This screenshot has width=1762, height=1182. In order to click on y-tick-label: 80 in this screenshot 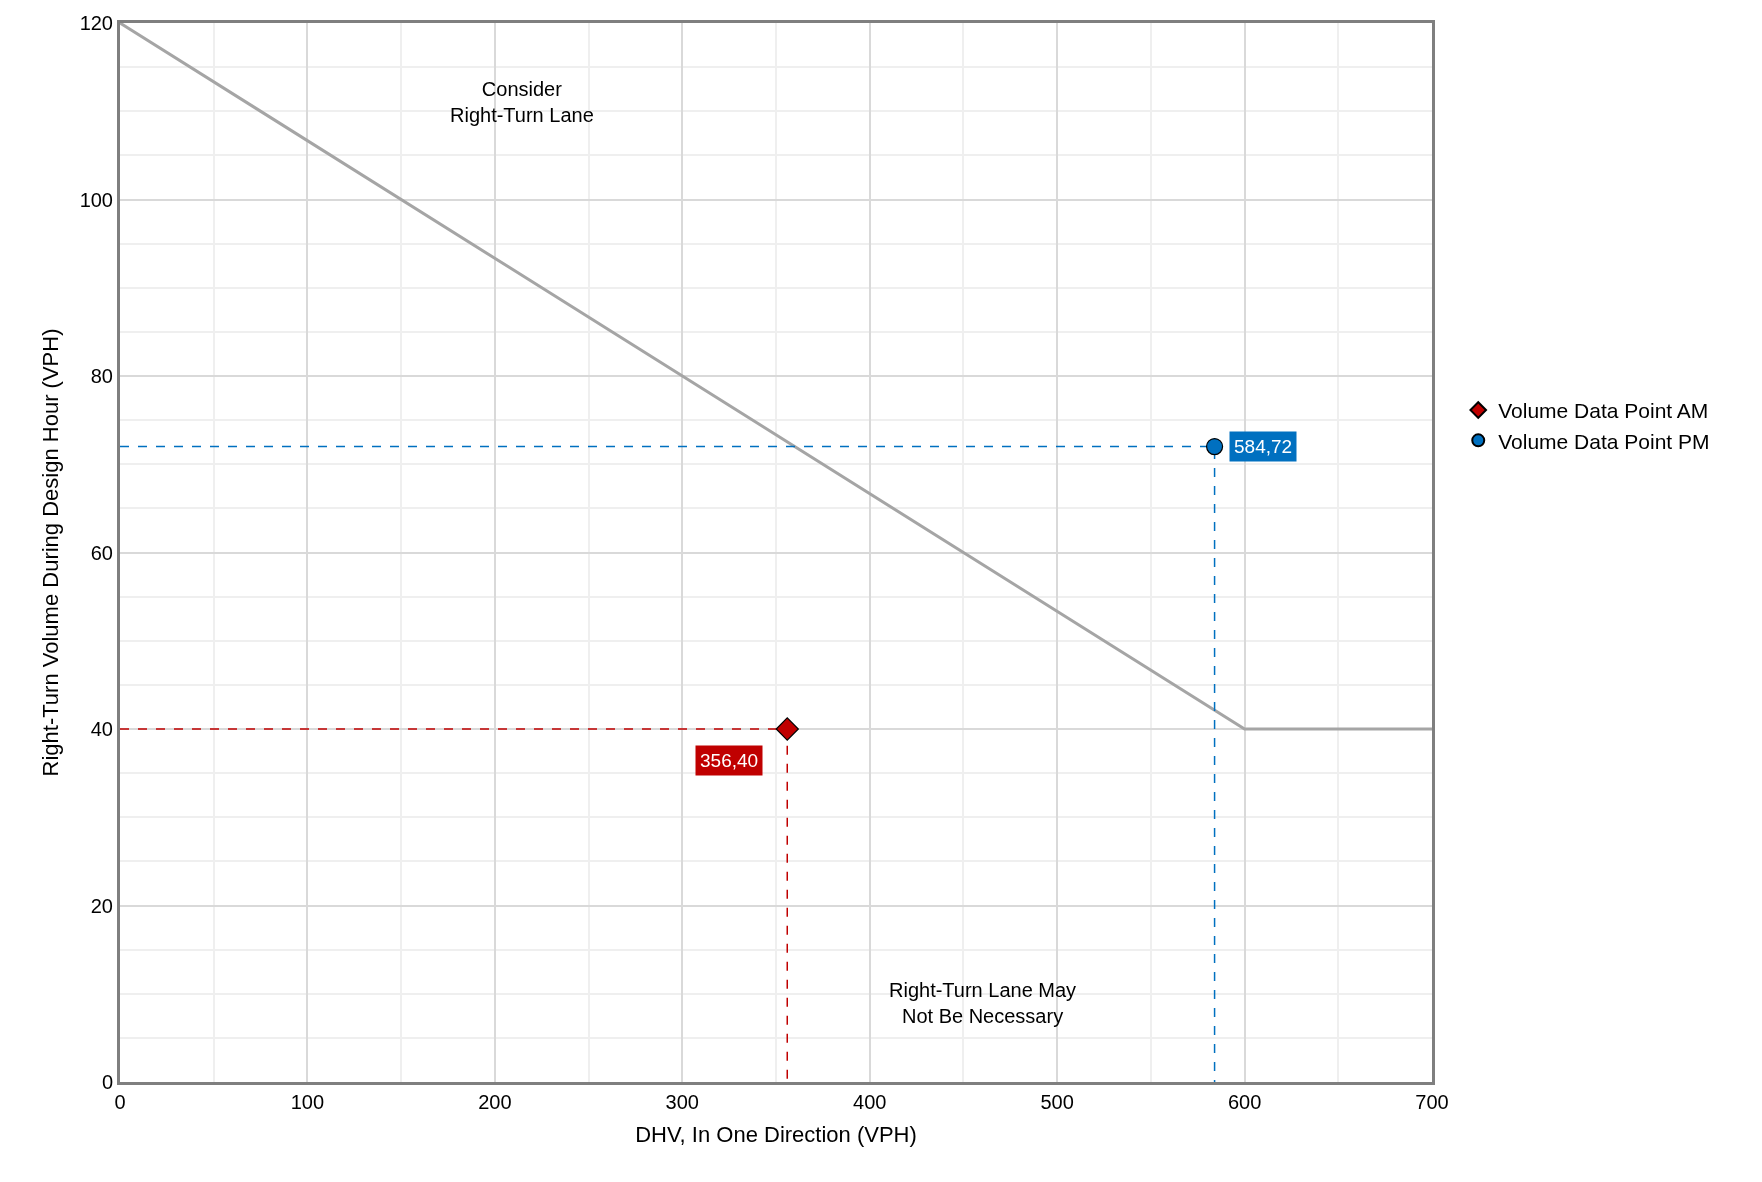, I will do `click(101, 376)`.